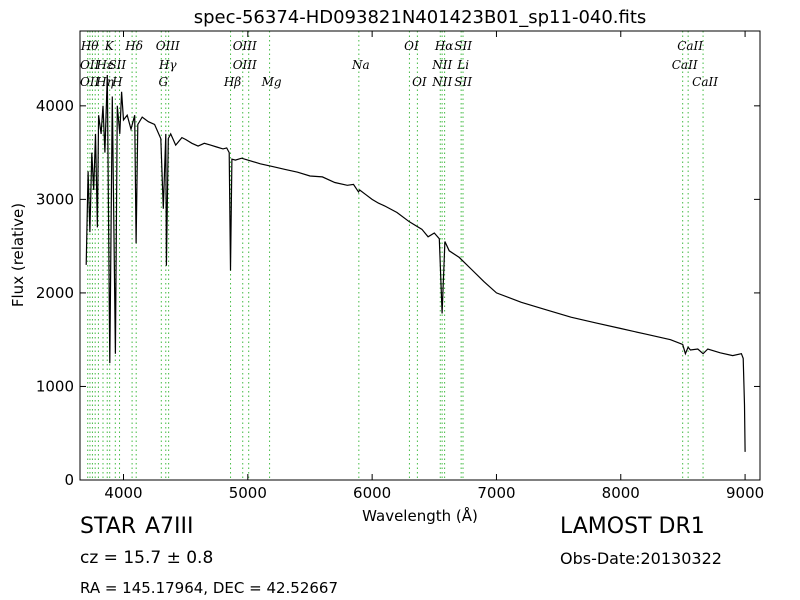 The width and height of the screenshot is (800, 600). I want to click on redshift-value: cz = 15.7 ± 0.8, so click(147, 558).